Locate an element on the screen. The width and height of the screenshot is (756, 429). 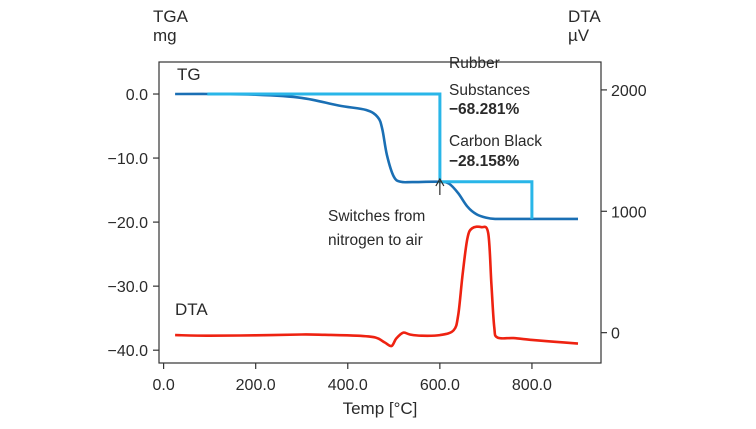
y-left-title-line2: mg is located at coordinates (165, 35).